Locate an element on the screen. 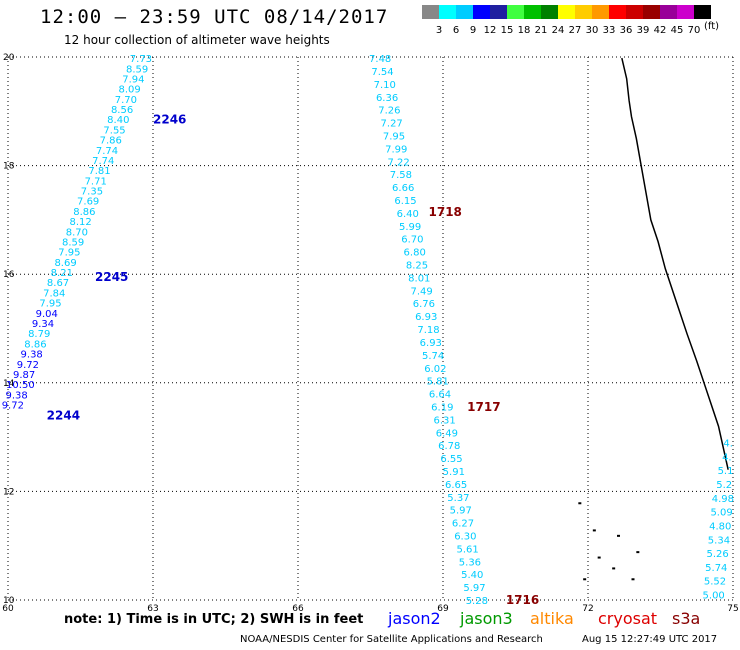 This screenshot has height=650, width=740. pass-time-label: 2245 is located at coordinates (111, 277).